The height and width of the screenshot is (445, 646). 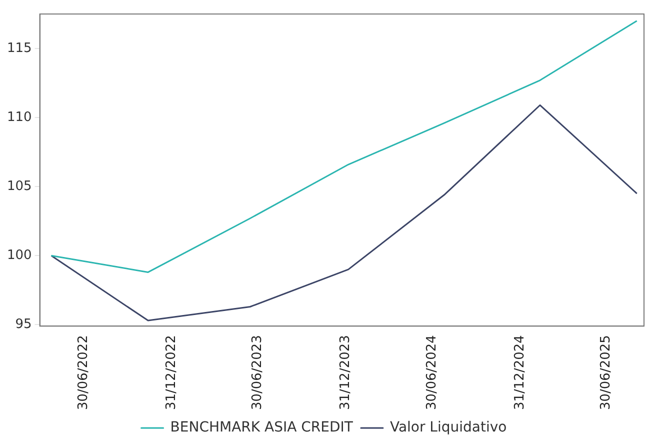 What do you see at coordinates (19, 186) in the screenshot?
I see `y-tick-label: 105` at bounding box center [19, 186].